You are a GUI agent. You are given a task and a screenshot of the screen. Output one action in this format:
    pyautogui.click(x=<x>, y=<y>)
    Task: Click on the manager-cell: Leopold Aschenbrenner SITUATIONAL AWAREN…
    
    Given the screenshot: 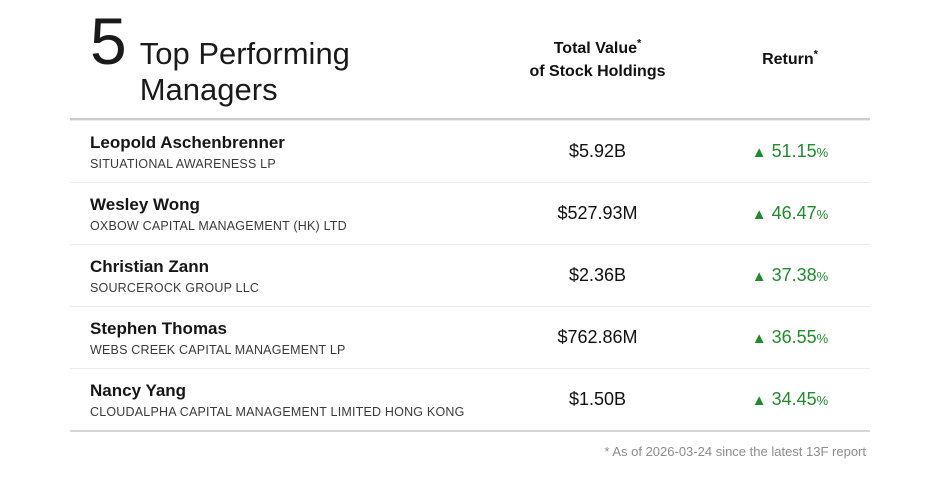 What is the action you would take?
    pyautogui.click(x=277, y=152)
    